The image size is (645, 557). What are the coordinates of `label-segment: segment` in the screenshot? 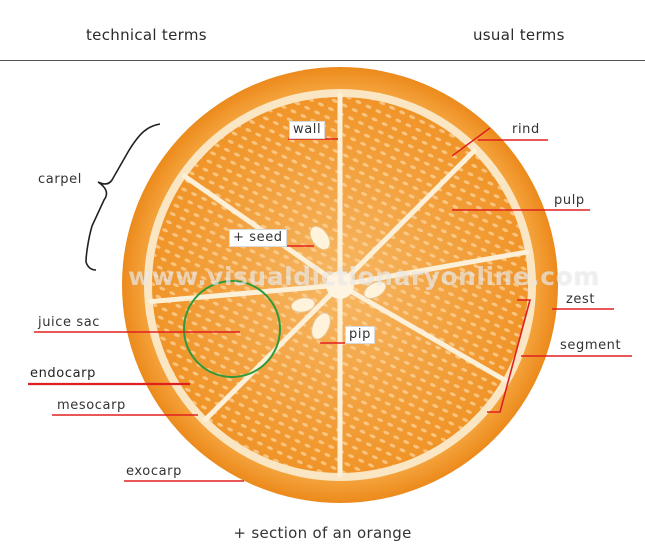 It's located at (591, 345).